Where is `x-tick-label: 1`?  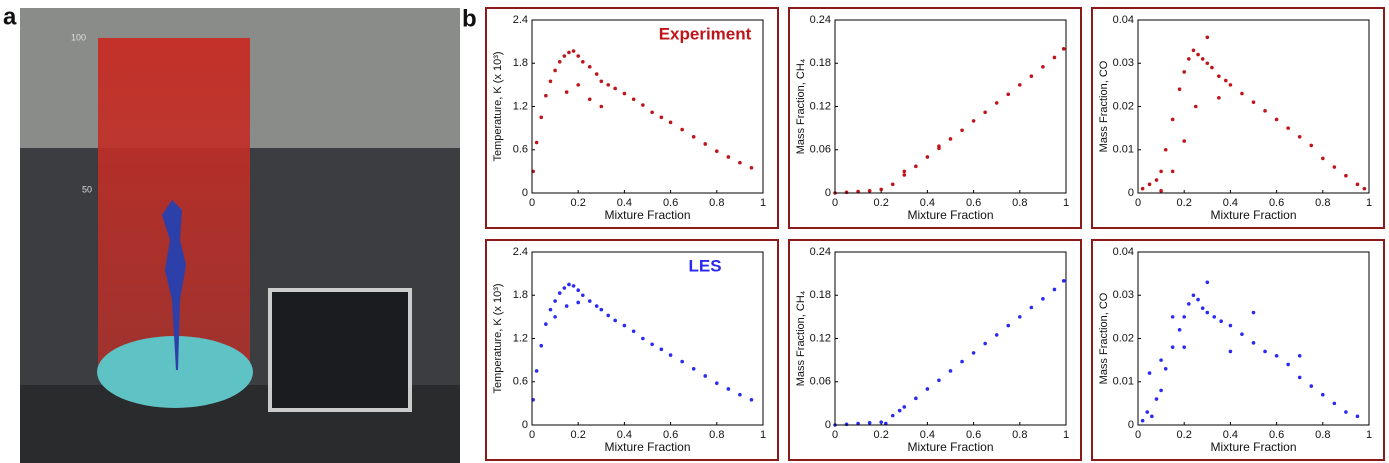
x-tick-label: 1 is located at coordinates (763, 203).